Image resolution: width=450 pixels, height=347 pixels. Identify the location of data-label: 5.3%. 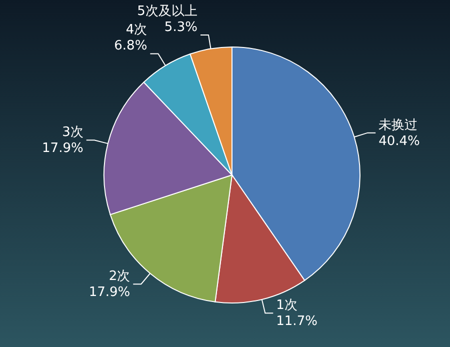
(181, 27).